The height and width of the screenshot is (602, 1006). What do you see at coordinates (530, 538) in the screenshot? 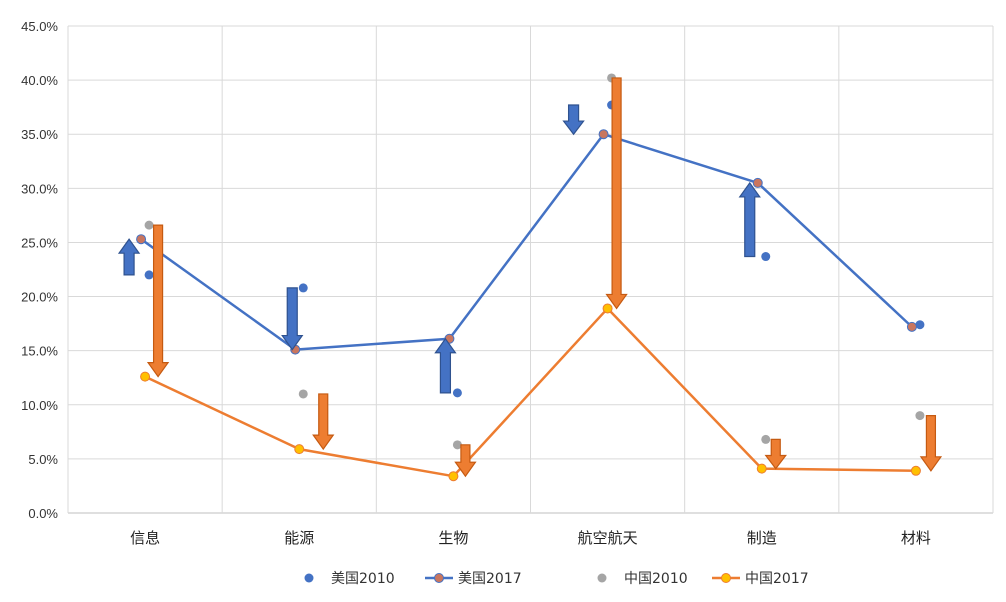
I see `x-axis-categories: 信息 能源 生物 航空航天 制造 材料` at bounding box center [530, 538].